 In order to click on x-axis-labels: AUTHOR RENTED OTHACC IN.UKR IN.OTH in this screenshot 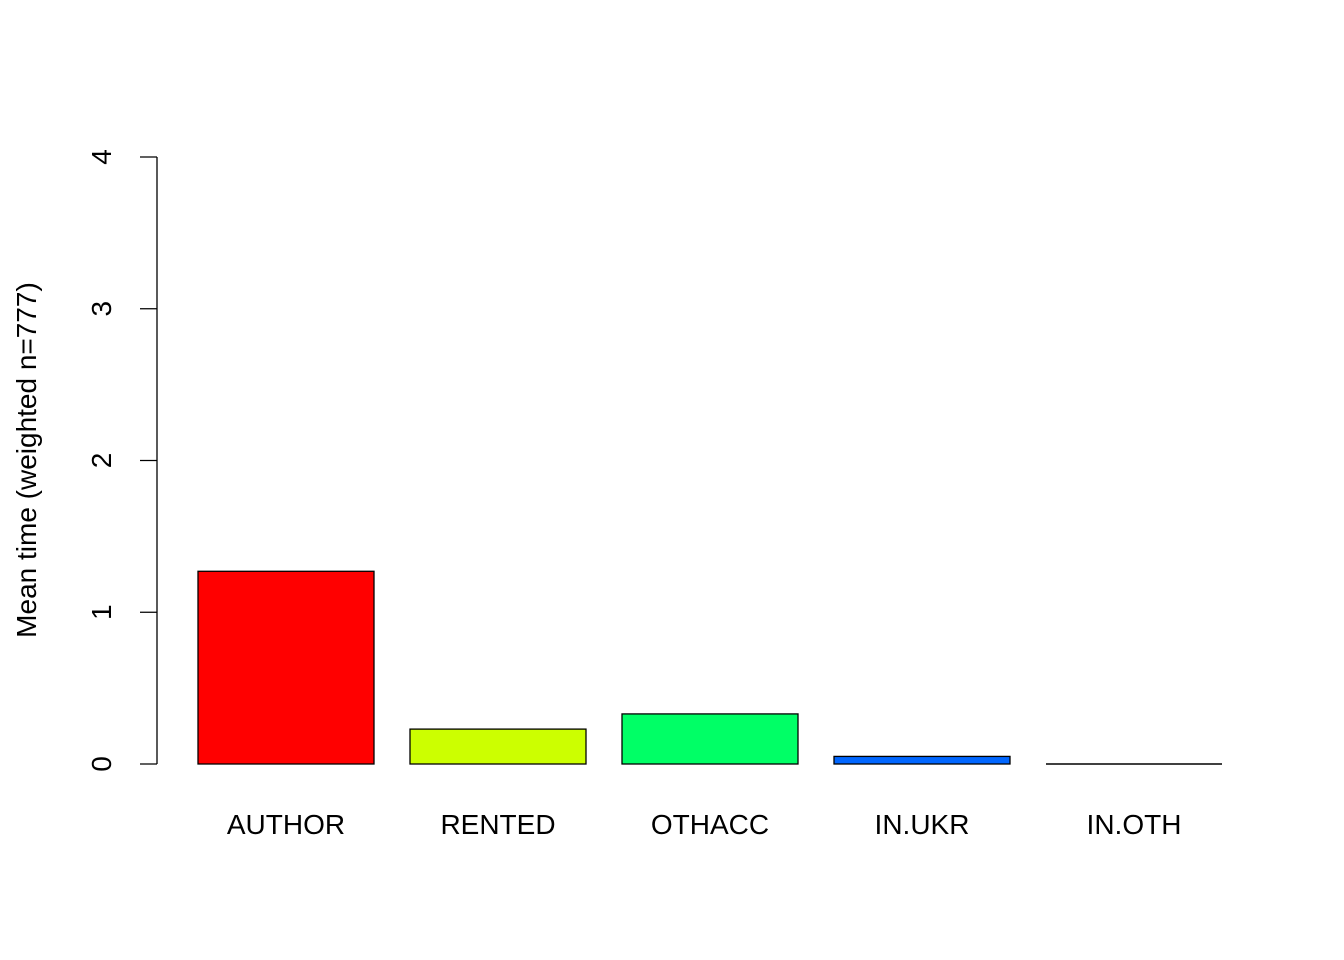, I will do `click(704, 824)`.